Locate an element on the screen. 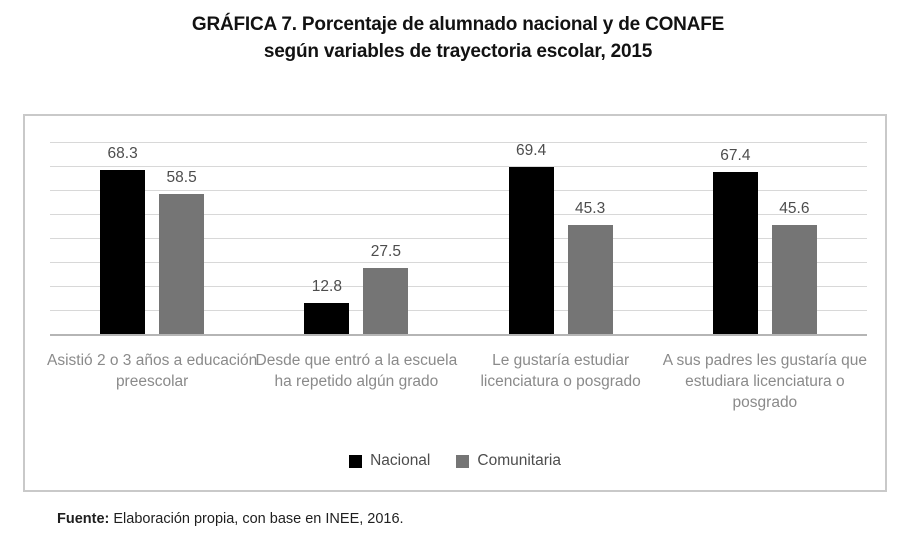 This screenshot has width=916, height=548. value-label: 27.5 is located at coordinates (385, 251).